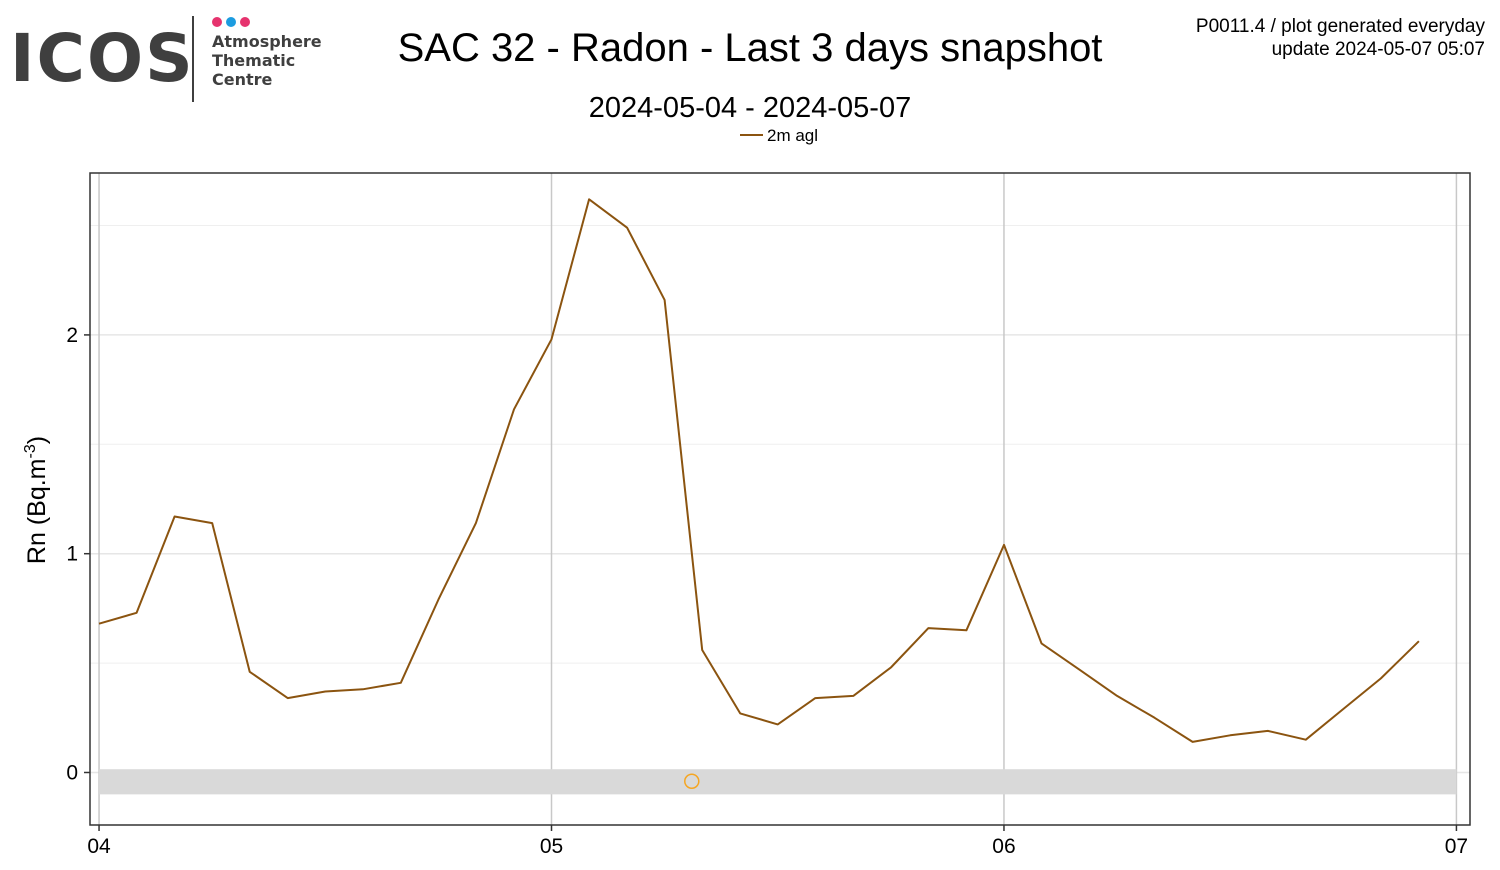  Describe the element at coordinates (37, 440) in the screenshot. I see `y-axis-label-close: )` at that location.